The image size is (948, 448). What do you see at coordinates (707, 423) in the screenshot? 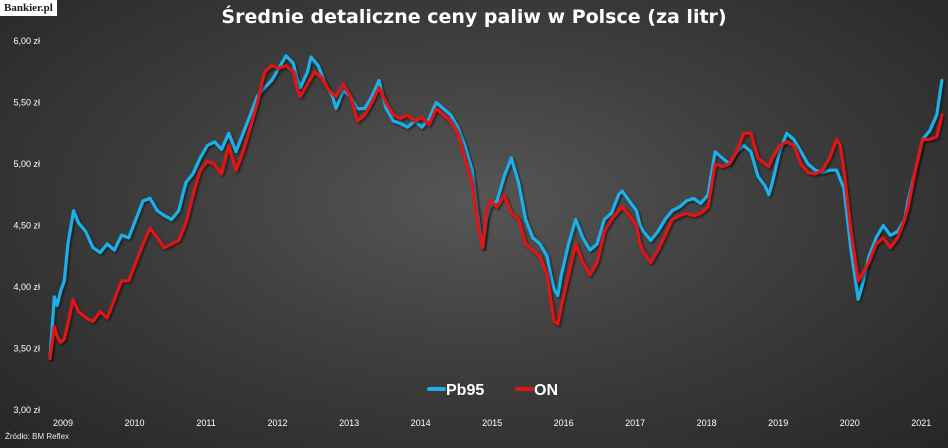
I see `x-tick-label: 2018` at bounding box center [707, 423].